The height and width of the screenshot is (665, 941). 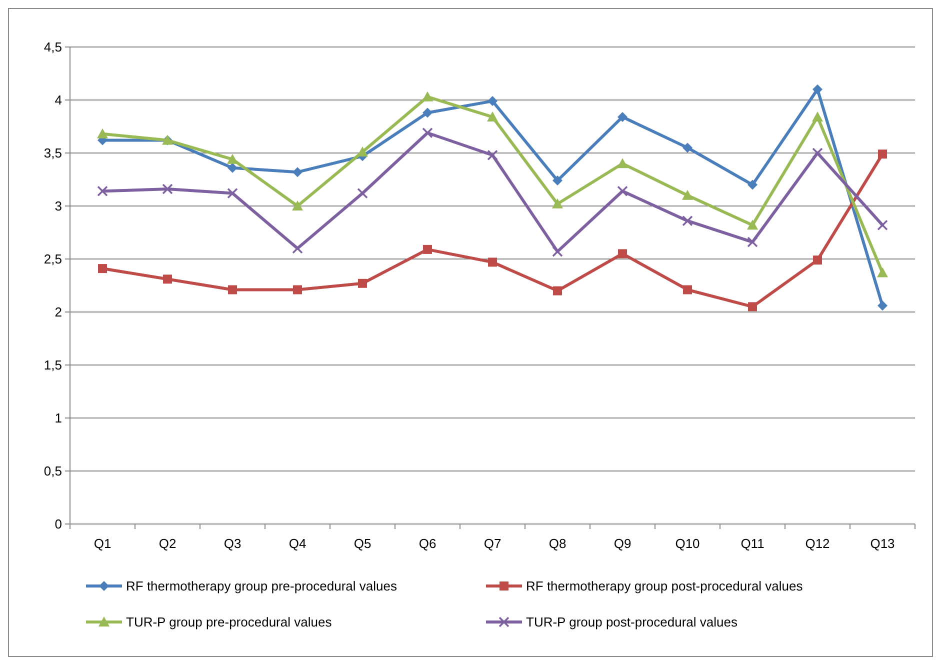 I want to click on x-tick-label: Q13, so click(x=882, y=543).